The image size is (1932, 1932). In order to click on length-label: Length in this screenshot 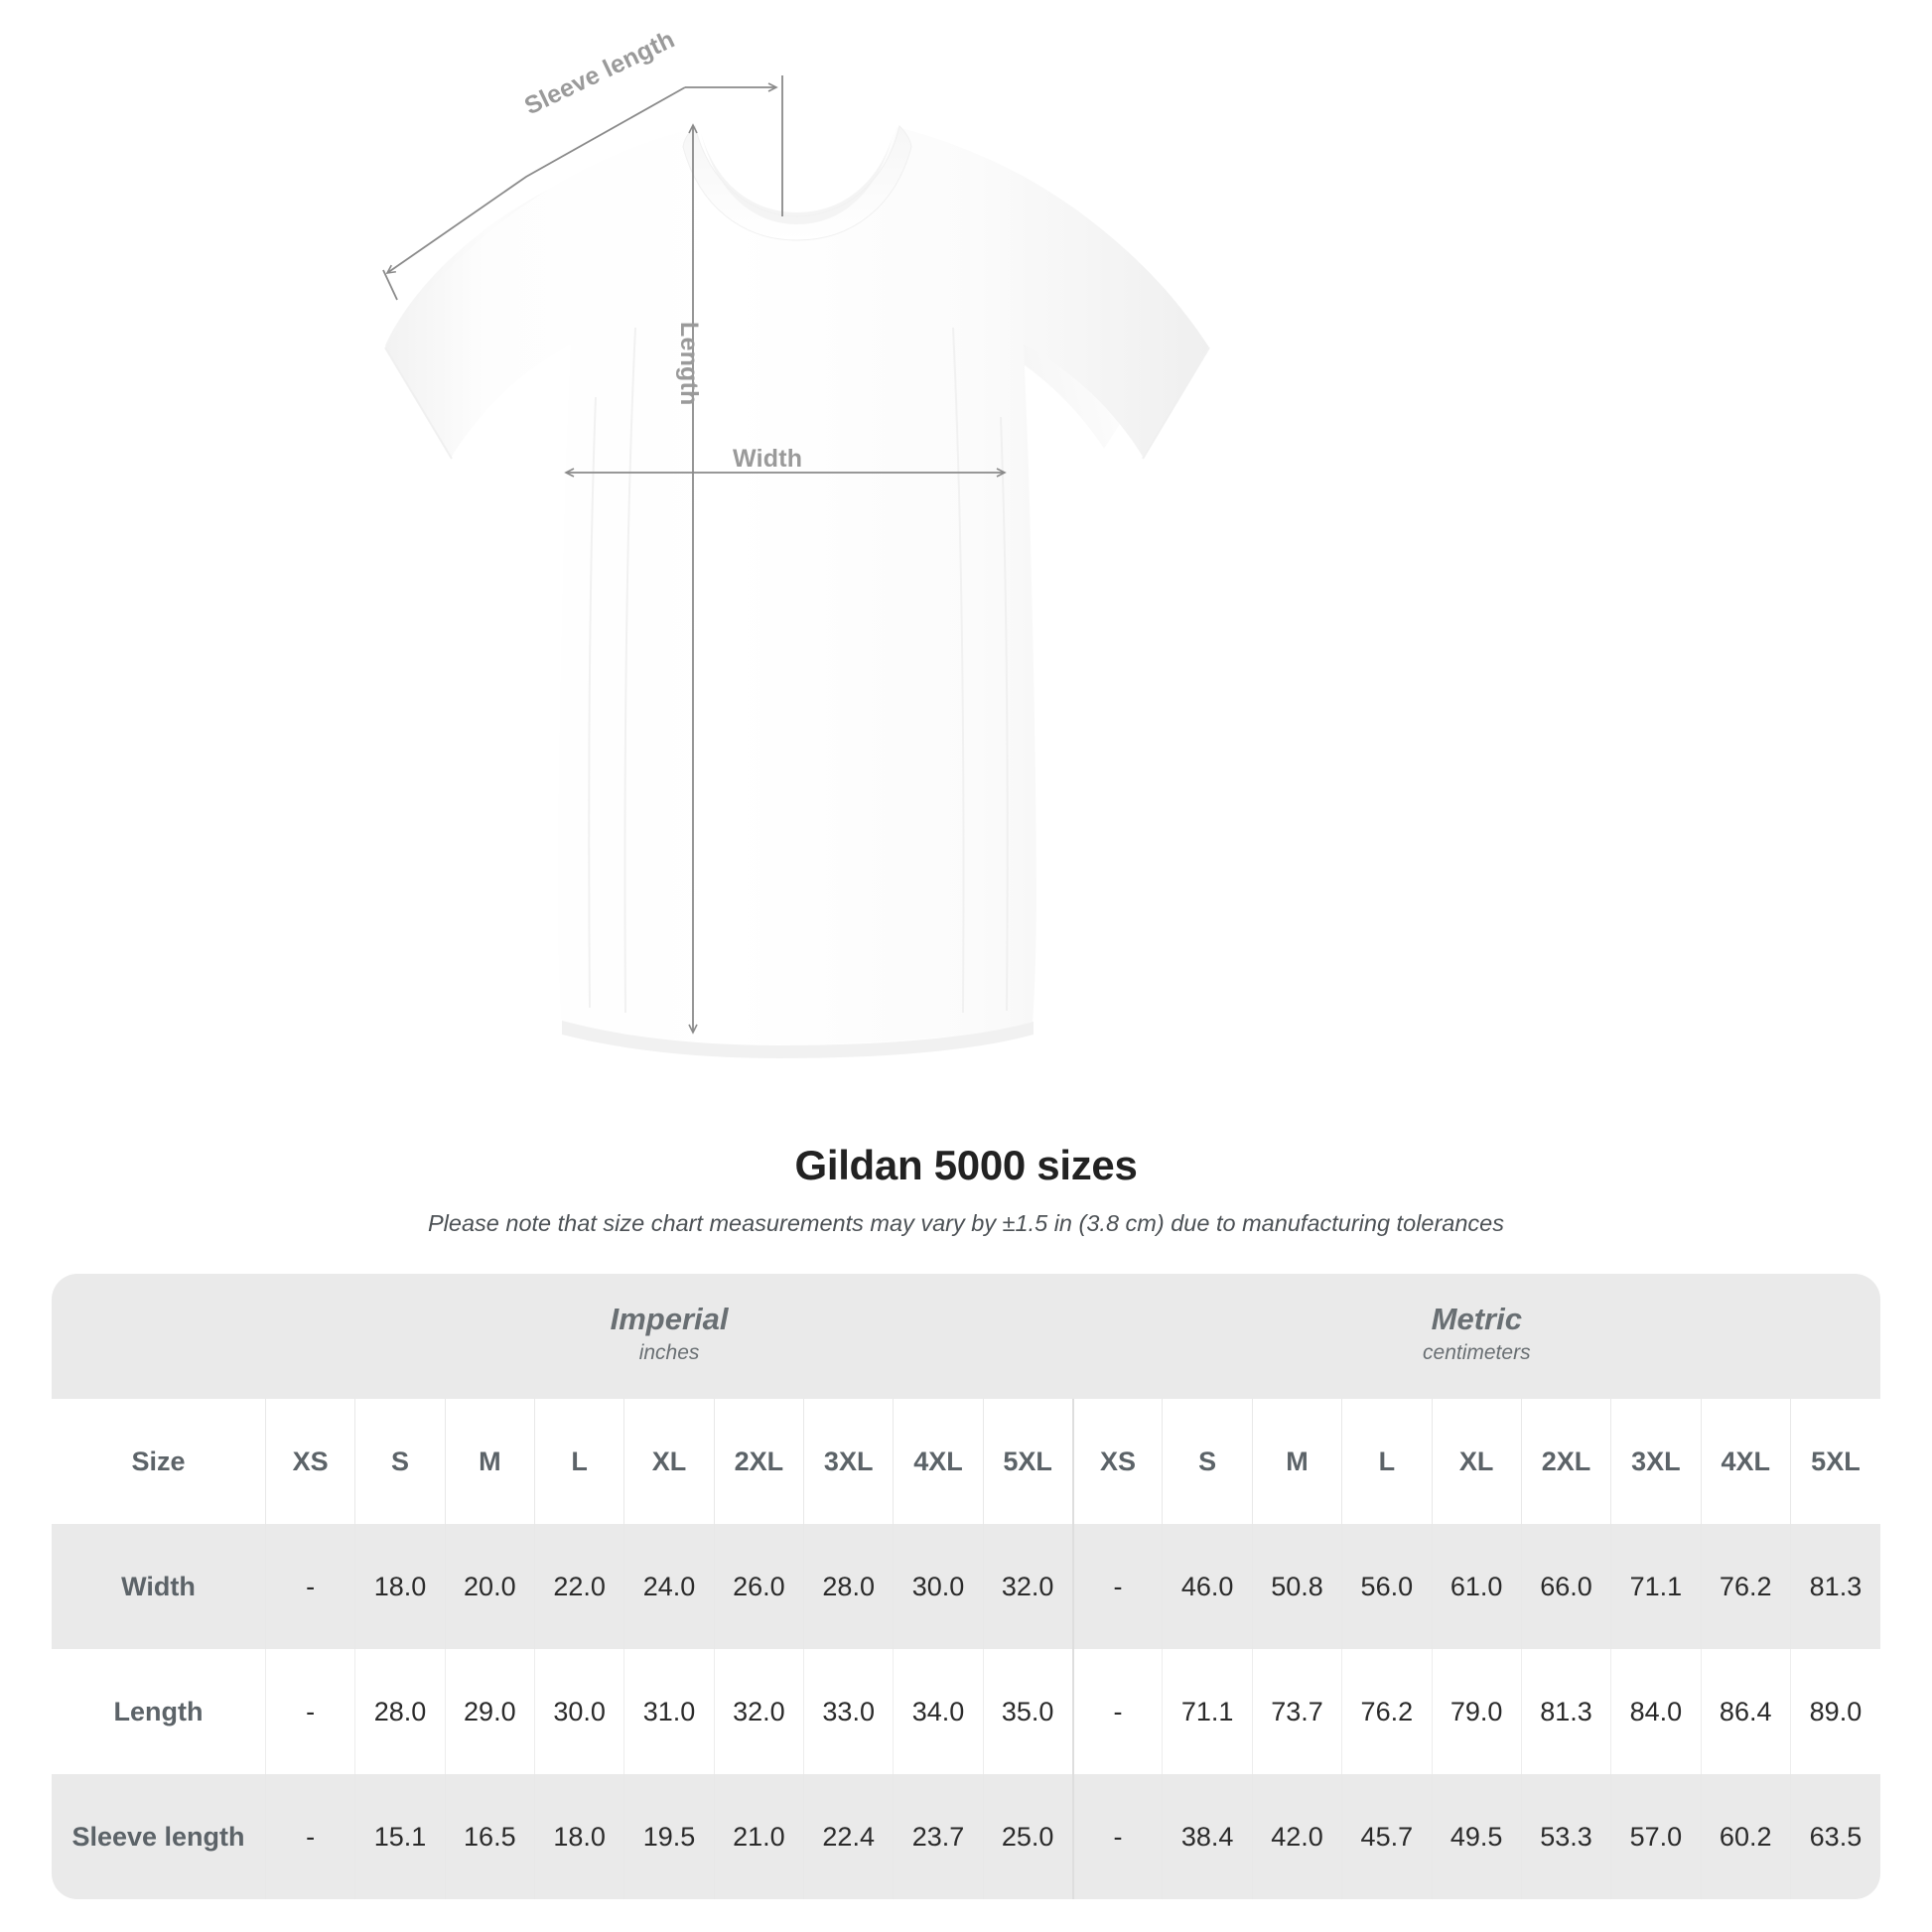, I will do `click(689, 364)`.